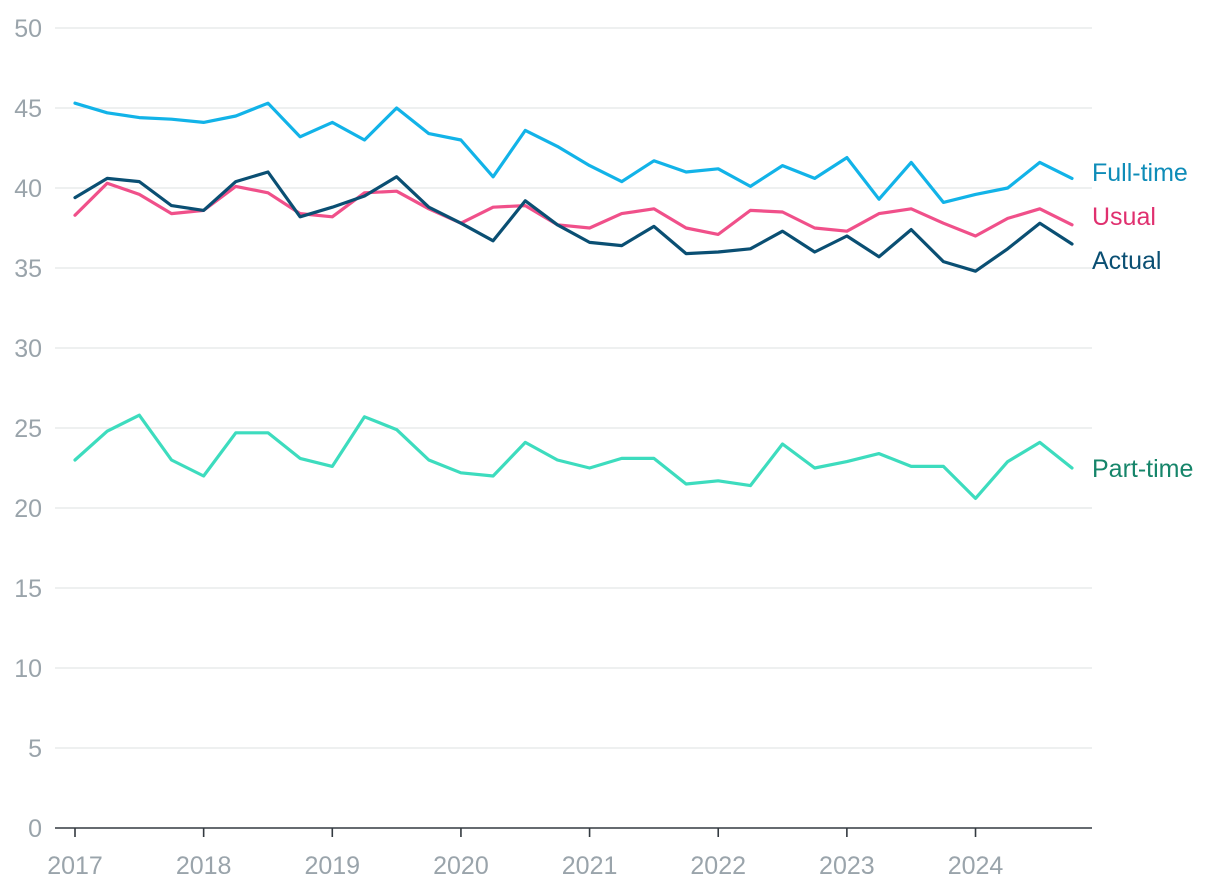 This screenshot has width=1220, height=894. Describe the element at coordinates (573, 209) in the screenshot. I see `series-line-usual` at that location.